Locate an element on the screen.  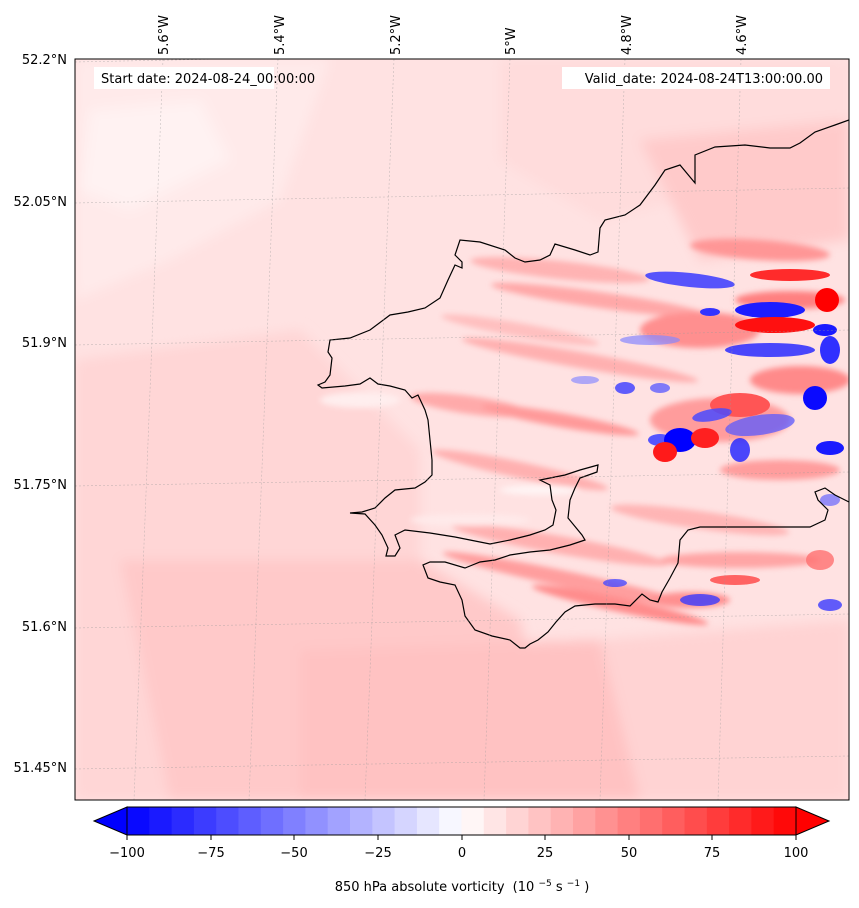
colorbar-tick-neg25: −25 is located at coordinates (377, 853).